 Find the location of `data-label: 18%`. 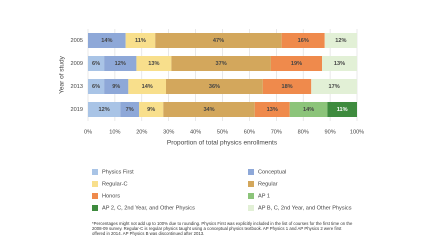

data-label: 18% is located at coordinates (286, 87).